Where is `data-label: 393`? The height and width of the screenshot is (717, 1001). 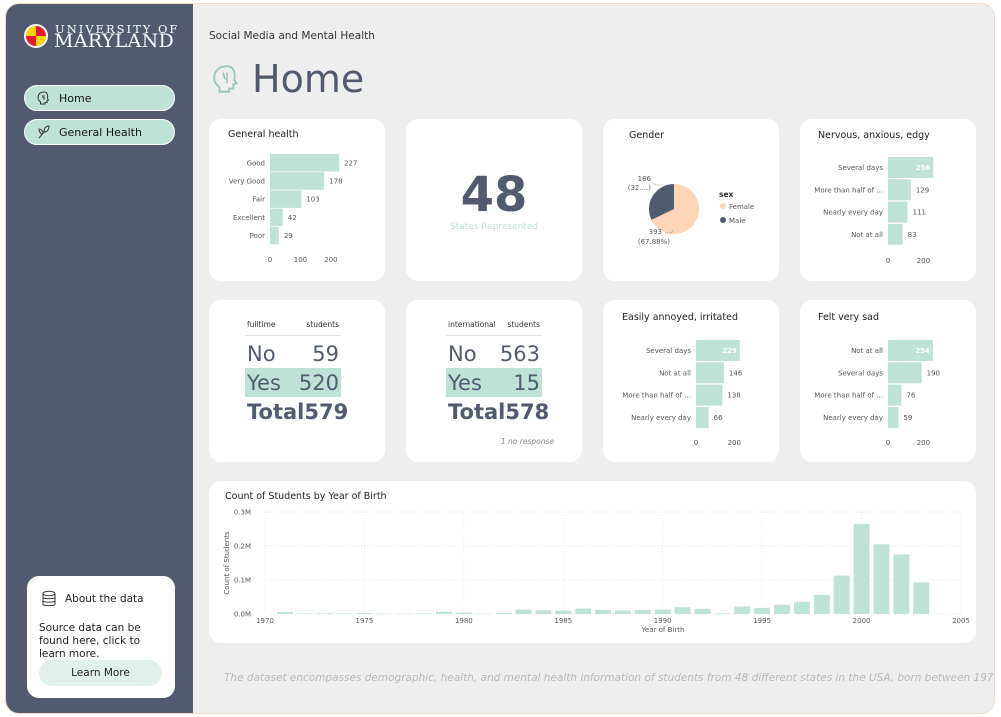 data-label: 393 is located at coordinates (655, 232).